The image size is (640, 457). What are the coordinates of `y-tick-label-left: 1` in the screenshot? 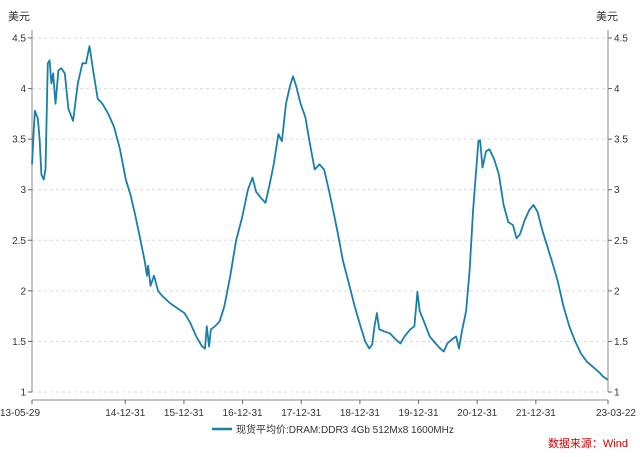 It's located at (23, 393).